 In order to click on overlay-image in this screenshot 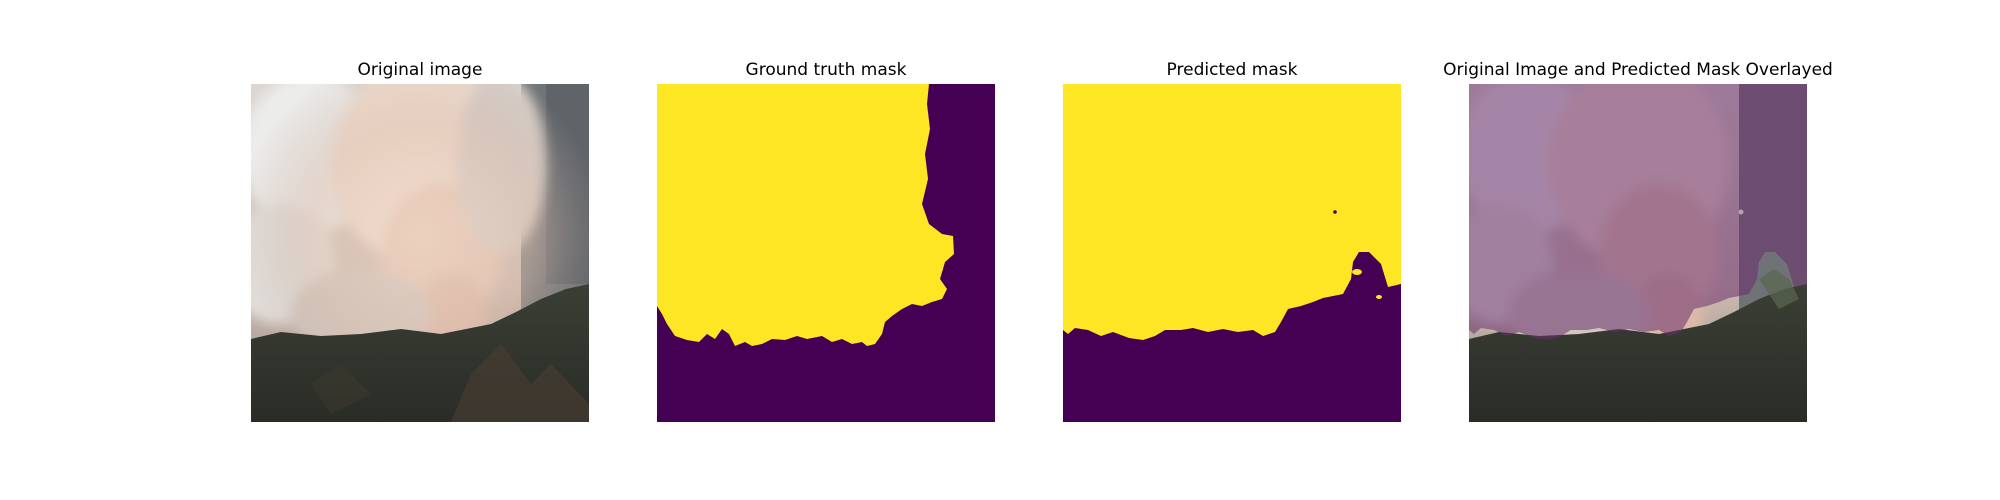, I will do `click(1638, 253)`.